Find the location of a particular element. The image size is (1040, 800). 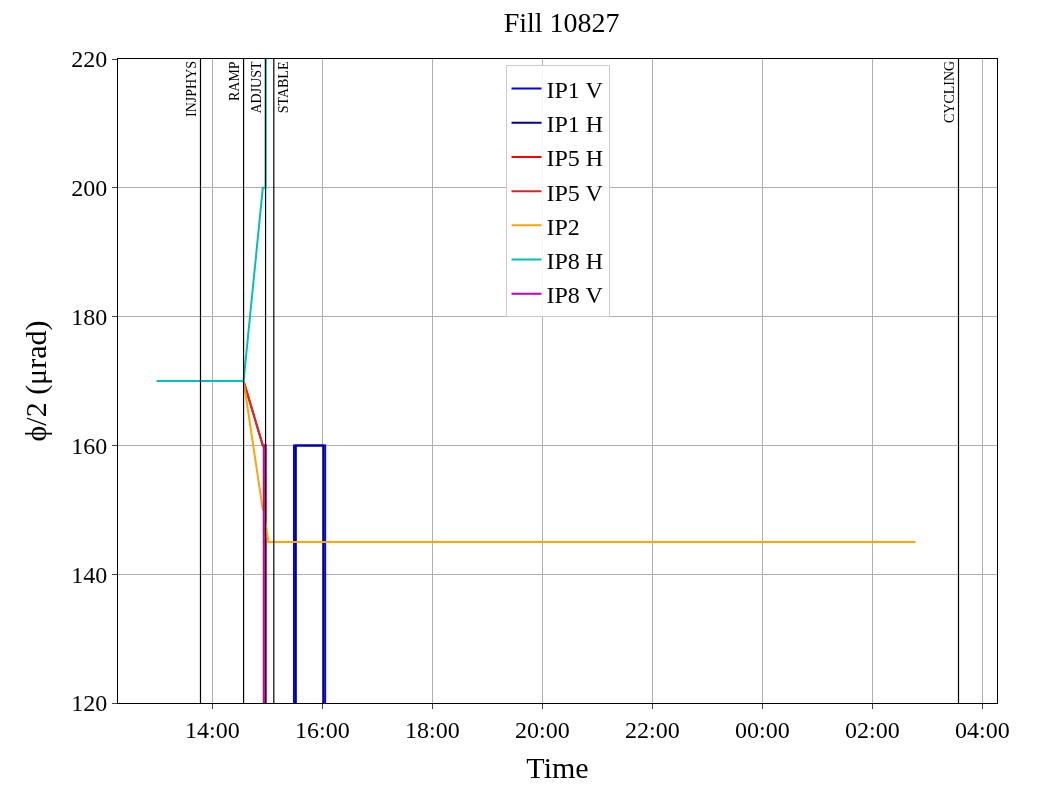

chart-title: Fill 10827 is located at coordinates (561, 22).